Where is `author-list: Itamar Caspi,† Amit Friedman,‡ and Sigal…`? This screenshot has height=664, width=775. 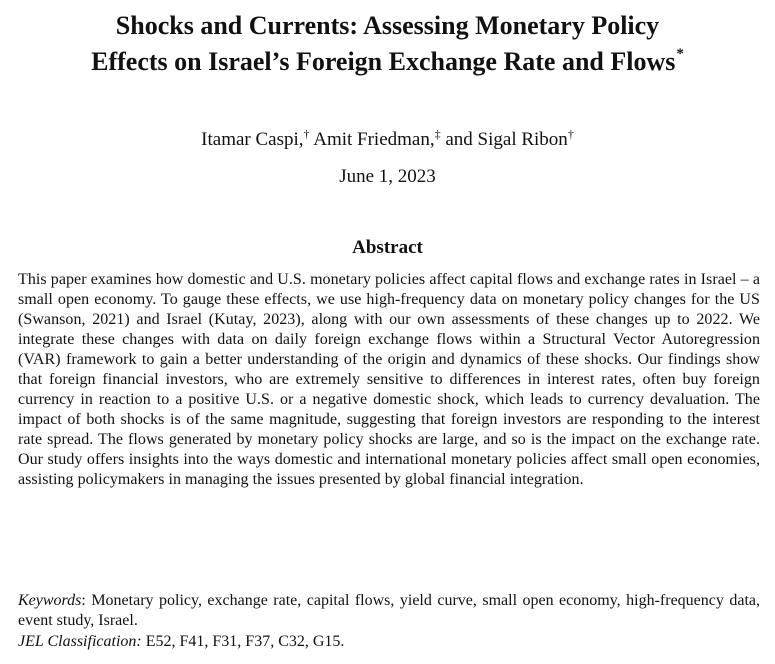 author-list: Itamar Caspi,† Amit Friedman,‡ and Sigal… is located at coordinates (387, 140).